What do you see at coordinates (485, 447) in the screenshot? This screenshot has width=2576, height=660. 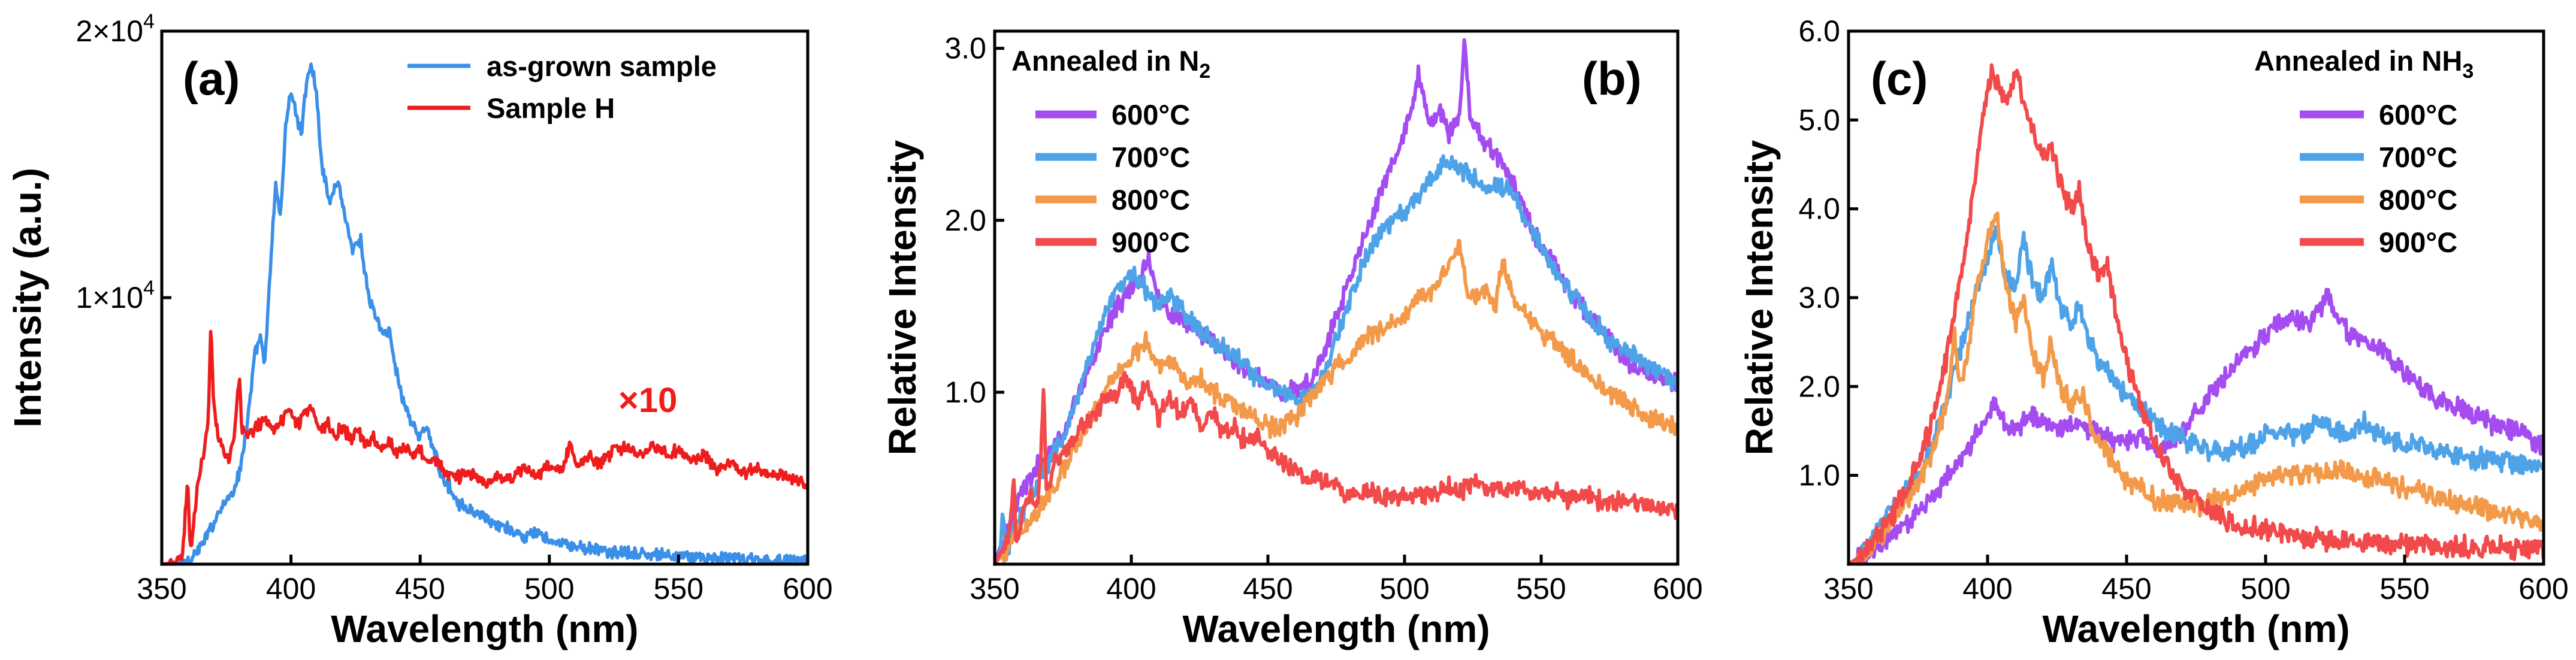 I see `panel-a-series-line` at bounding box center [485, 447].